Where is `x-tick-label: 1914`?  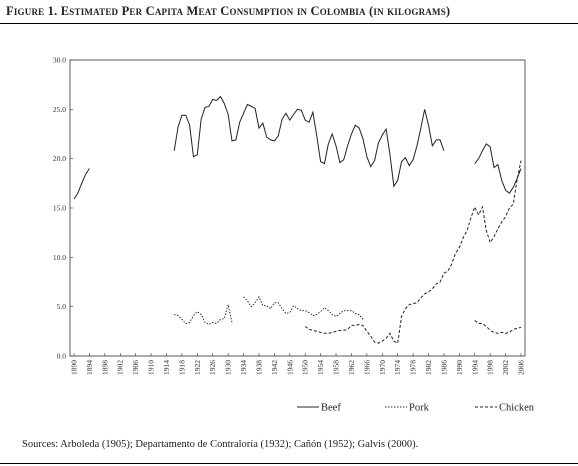 x-tick-label: 1914 is located at coordinates (166, 367).